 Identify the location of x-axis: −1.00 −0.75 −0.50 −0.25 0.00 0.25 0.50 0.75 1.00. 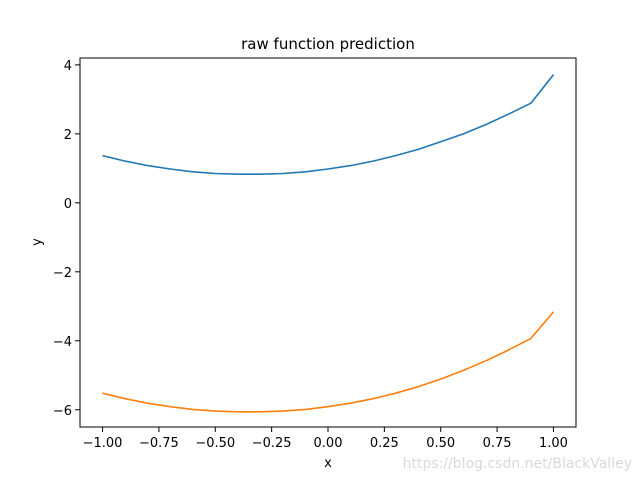
(325, 439).